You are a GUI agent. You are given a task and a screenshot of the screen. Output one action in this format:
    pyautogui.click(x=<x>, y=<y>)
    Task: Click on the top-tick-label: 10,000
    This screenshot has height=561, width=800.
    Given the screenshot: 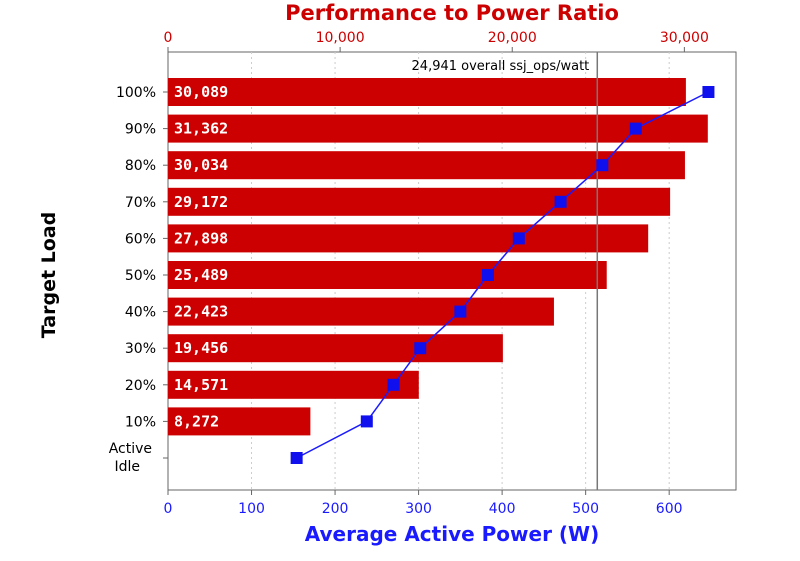 What is the action you would take?
    pyautogui.click(x=340, y=38)
    